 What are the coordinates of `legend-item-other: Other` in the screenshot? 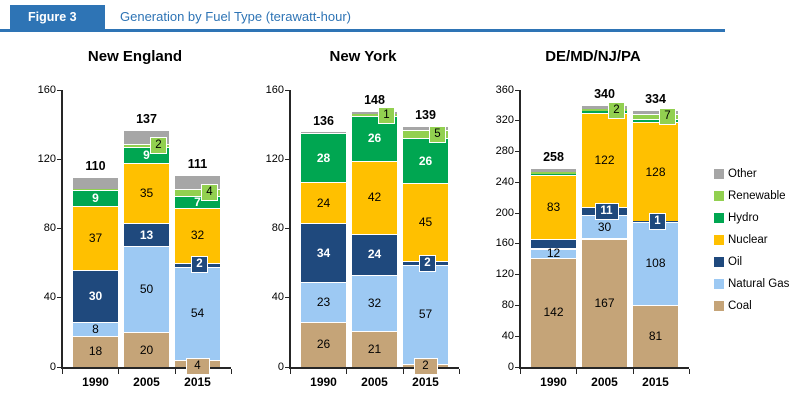 It's located at (757, 174).